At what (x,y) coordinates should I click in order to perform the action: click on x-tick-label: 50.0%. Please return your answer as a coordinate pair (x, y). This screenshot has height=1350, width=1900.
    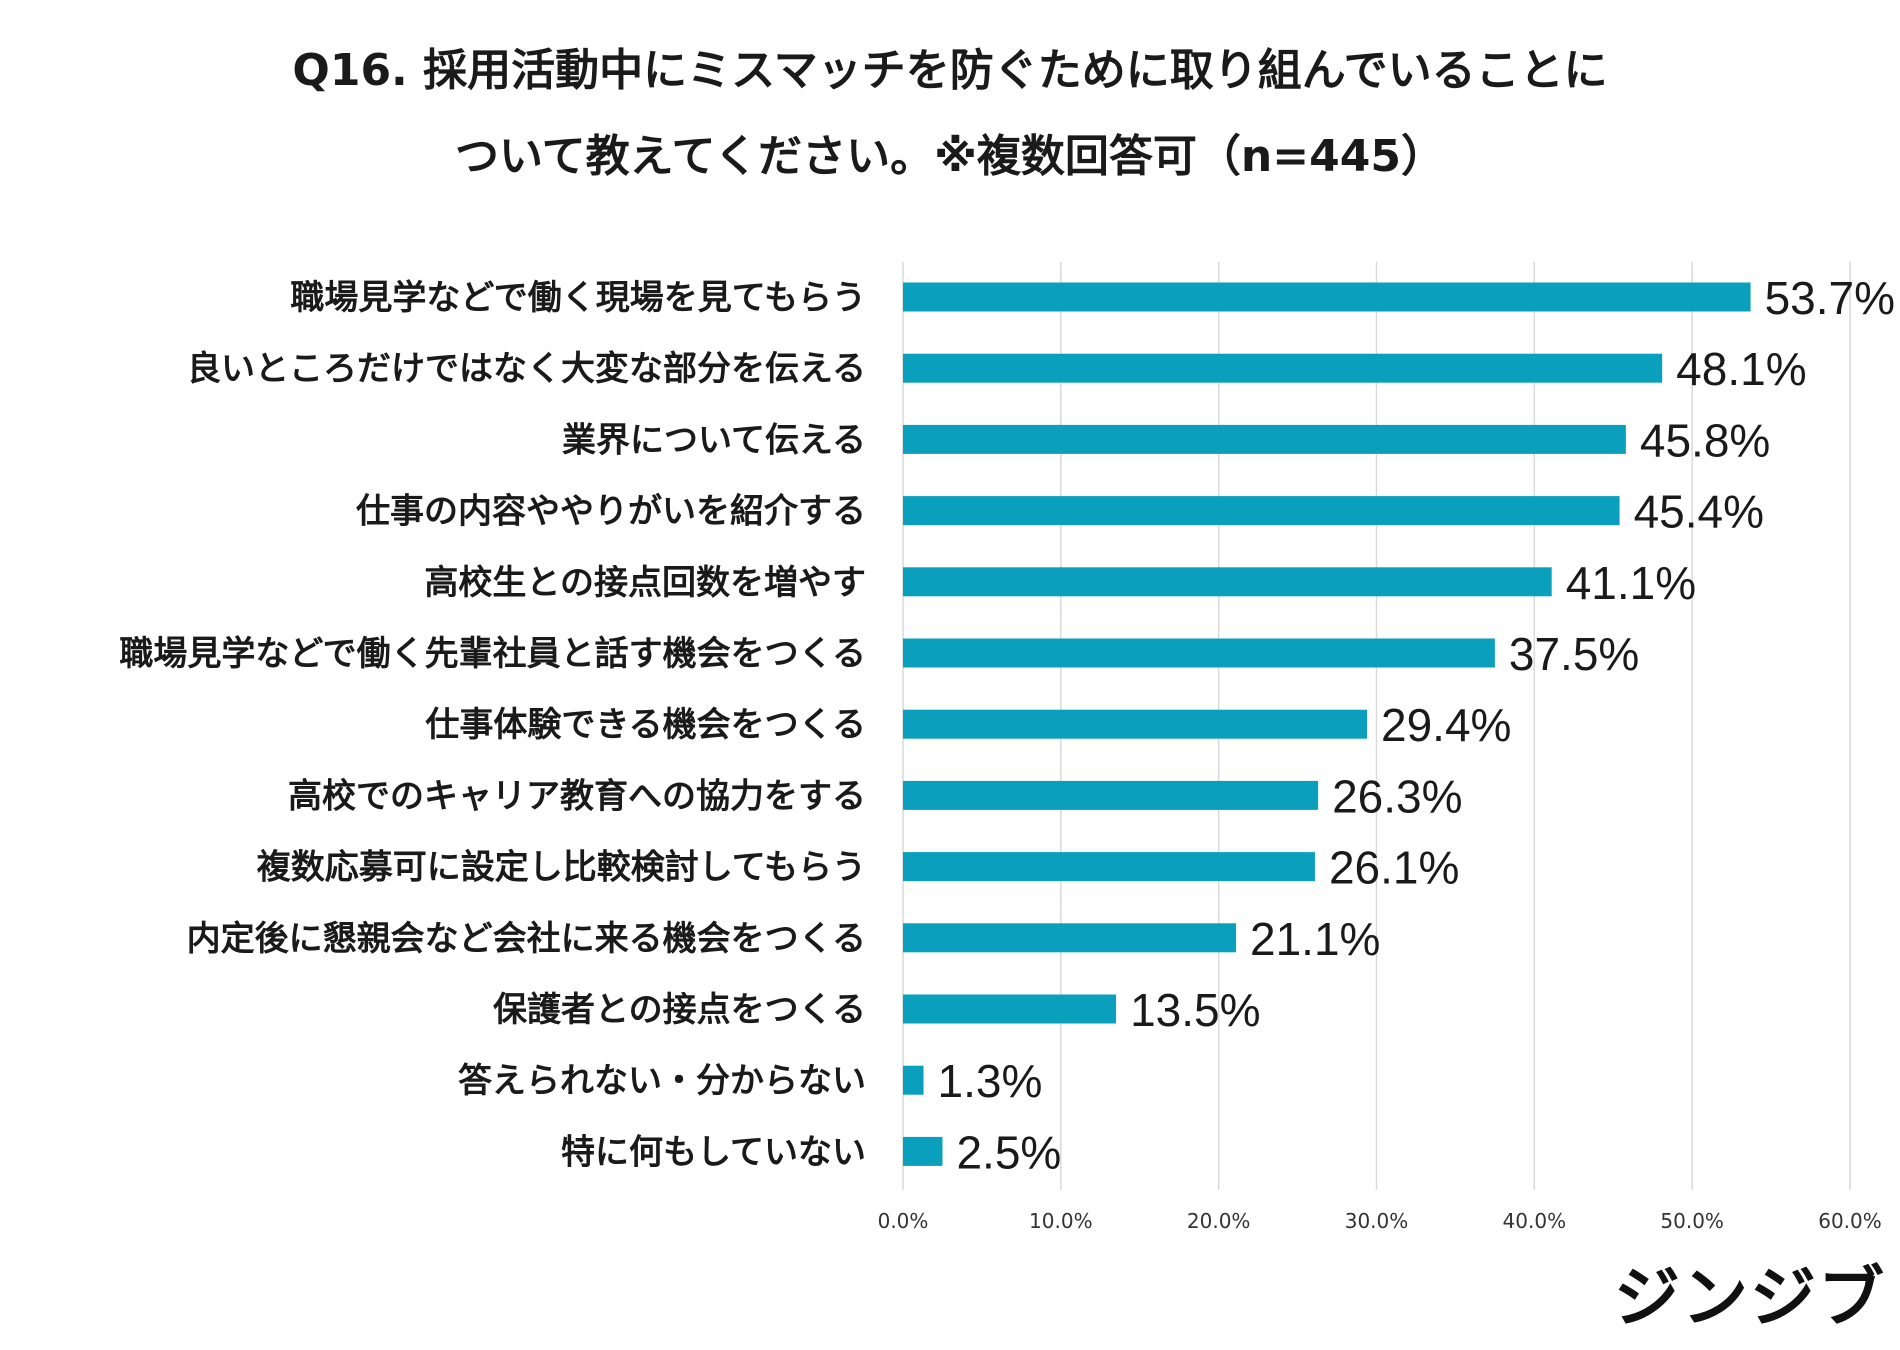
    Looking at the image, I should click on (1692, 1221).